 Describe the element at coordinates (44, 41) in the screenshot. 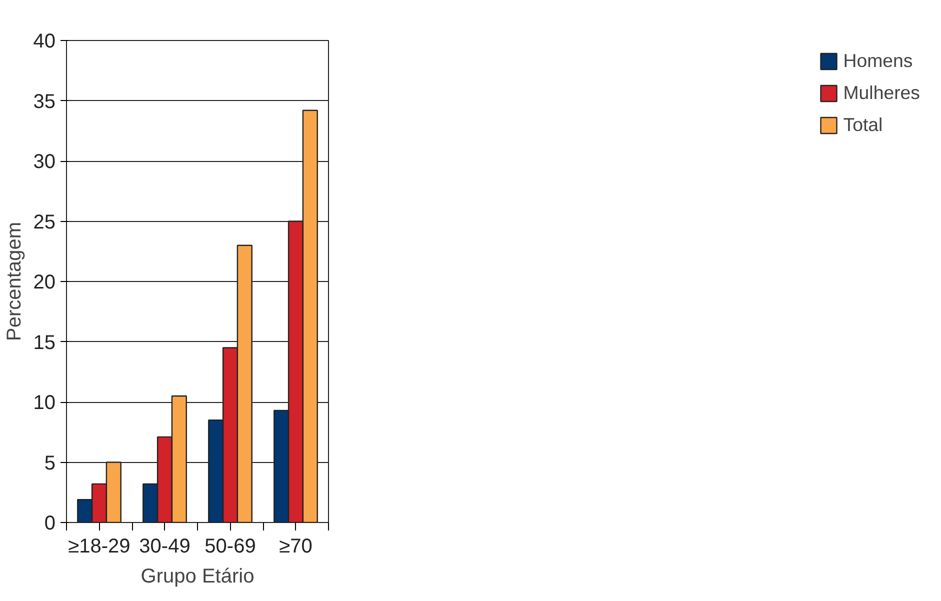

I see `y-tick-label: 40` at that location.